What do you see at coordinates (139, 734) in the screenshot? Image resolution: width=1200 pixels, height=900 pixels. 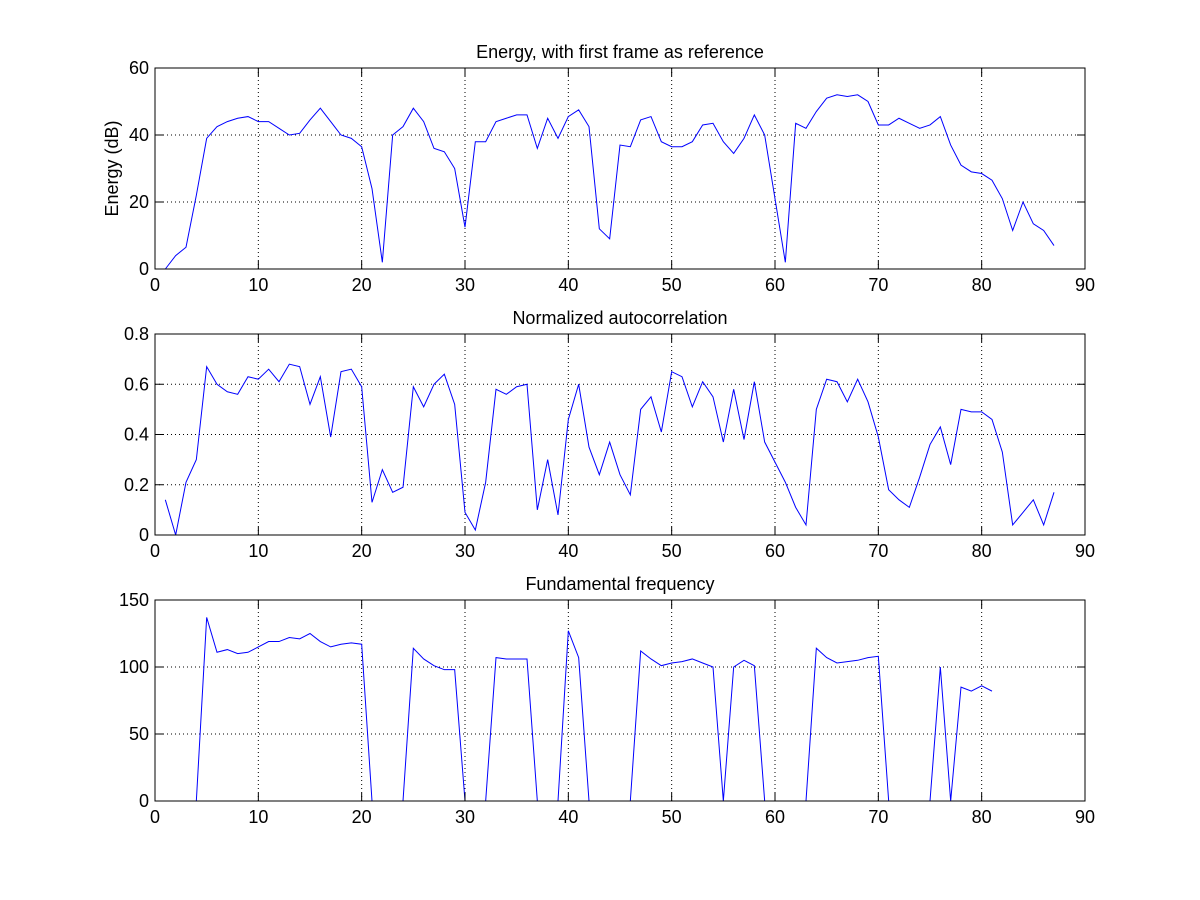 I see `y-tick-label: 50` at bounding box center [139, 734].